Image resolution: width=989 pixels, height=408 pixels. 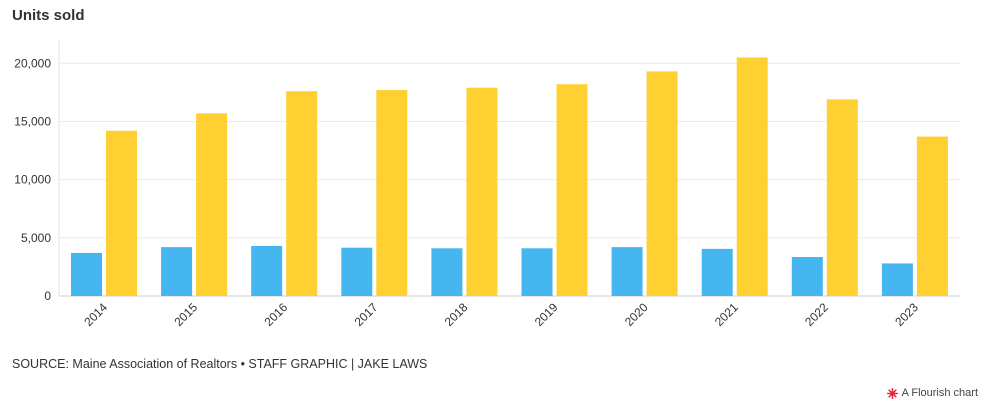 I want to click on flourish-credit-link: A Flourish chart, so click(x=932, y=393).